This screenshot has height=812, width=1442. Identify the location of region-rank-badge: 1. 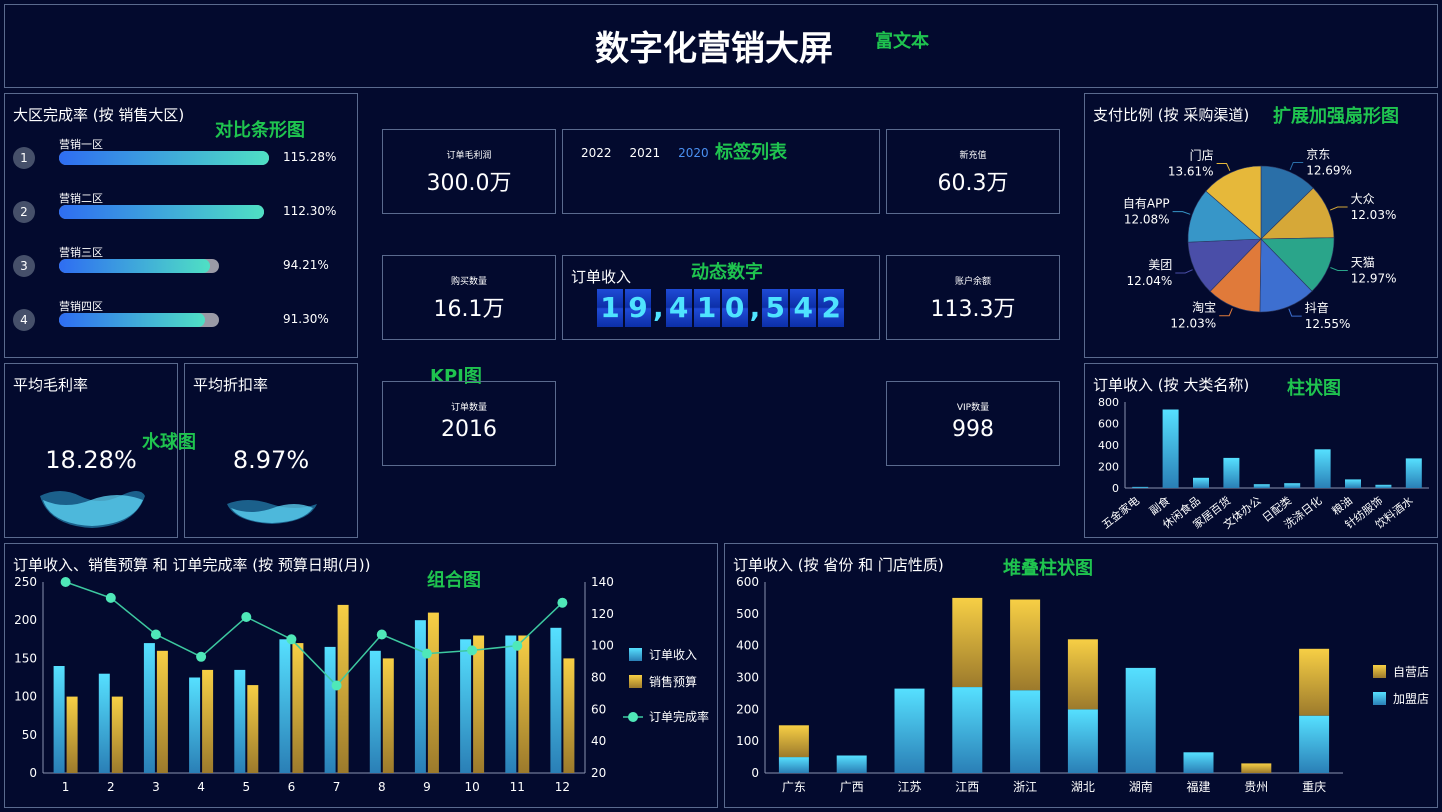
(24, 158).